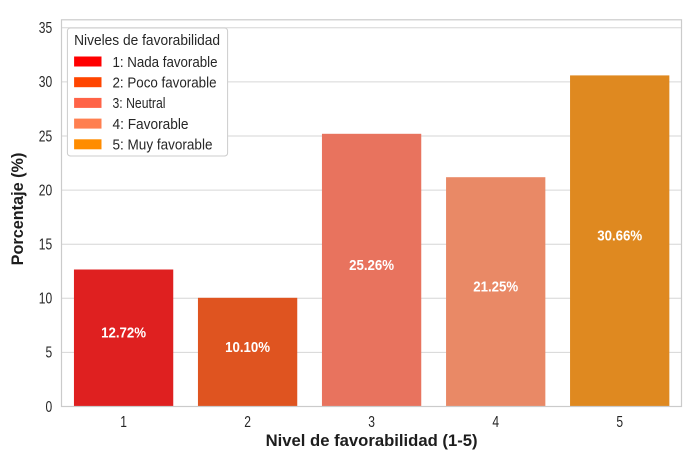  Describe the element at coordinates (163, 146) in the screenshot. I see `svg-text: 5: Muy favorable` at that location.